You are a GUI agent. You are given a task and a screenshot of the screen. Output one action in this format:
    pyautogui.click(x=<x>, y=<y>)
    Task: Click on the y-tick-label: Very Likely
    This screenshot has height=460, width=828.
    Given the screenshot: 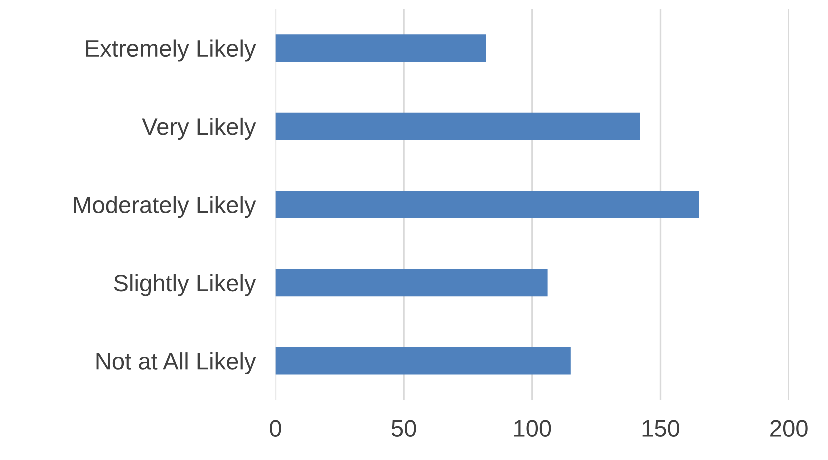 What is the action you would take?
    pyautogui.click(x=199, y=129)
    